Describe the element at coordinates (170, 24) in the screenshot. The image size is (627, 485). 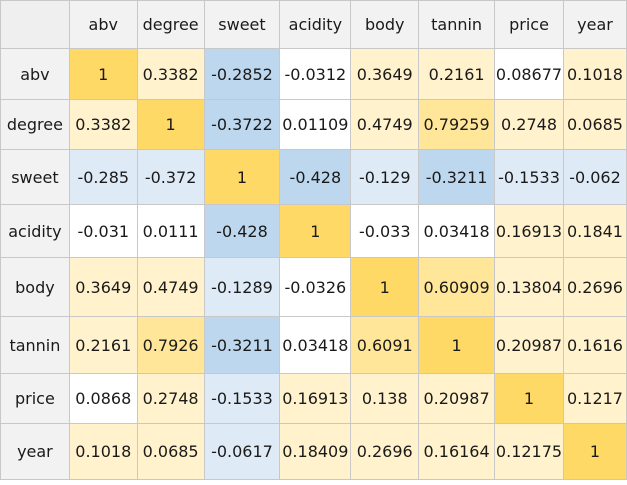
I see `column-header: degree` at that location.